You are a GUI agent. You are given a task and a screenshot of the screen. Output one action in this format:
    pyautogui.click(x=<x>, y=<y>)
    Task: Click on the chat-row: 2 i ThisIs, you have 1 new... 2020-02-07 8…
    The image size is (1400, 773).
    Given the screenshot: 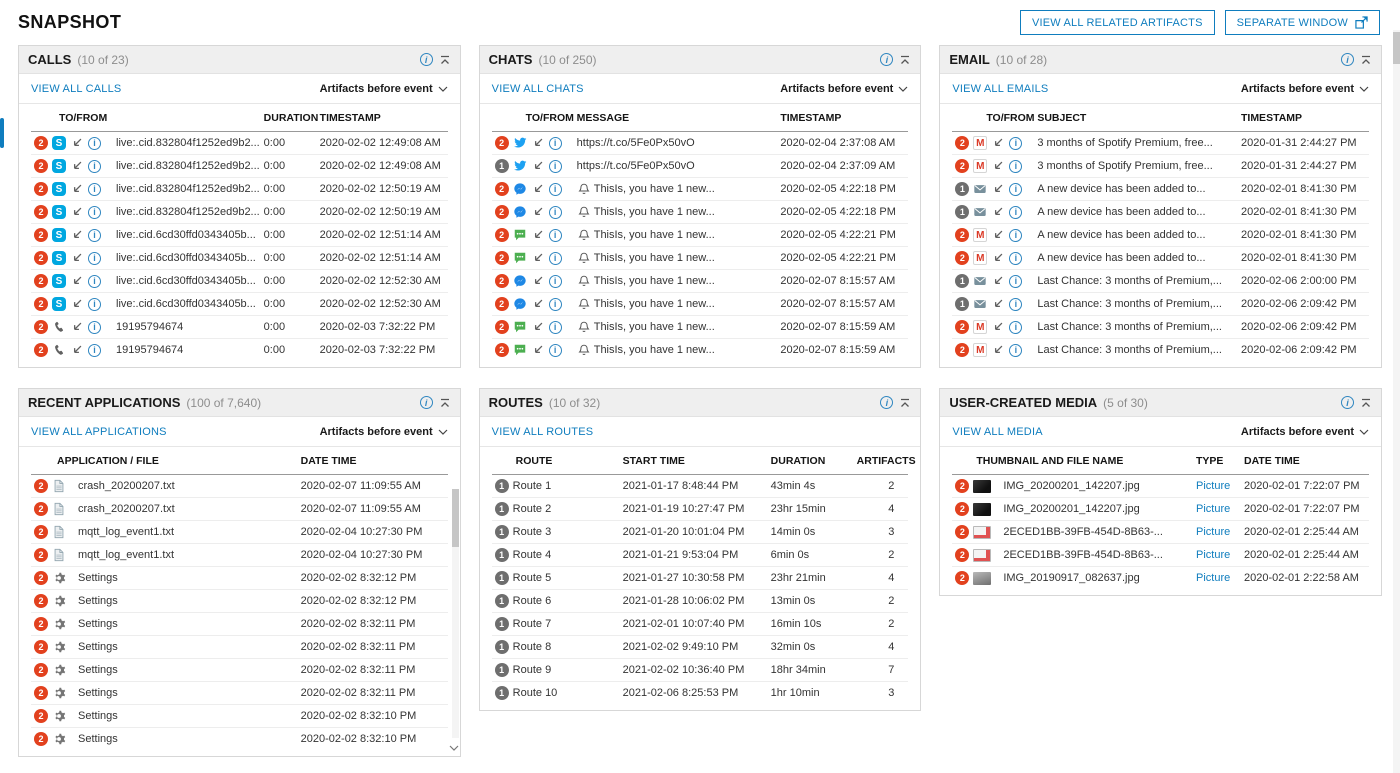 What is the action you would take?
    pyautogui.click(x=700, y=304)
    